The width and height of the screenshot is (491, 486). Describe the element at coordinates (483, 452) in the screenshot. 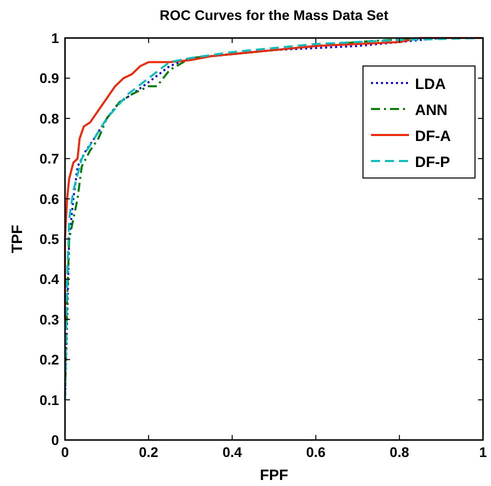

I see `x-tick-label: 1` at that location.